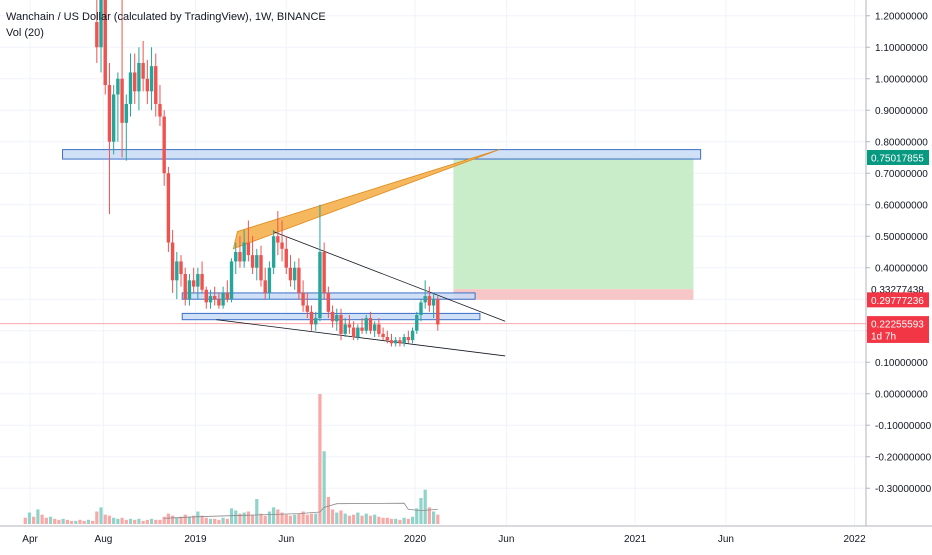  I want to click on x-tick-label-7: Jun, so click(726, 539).